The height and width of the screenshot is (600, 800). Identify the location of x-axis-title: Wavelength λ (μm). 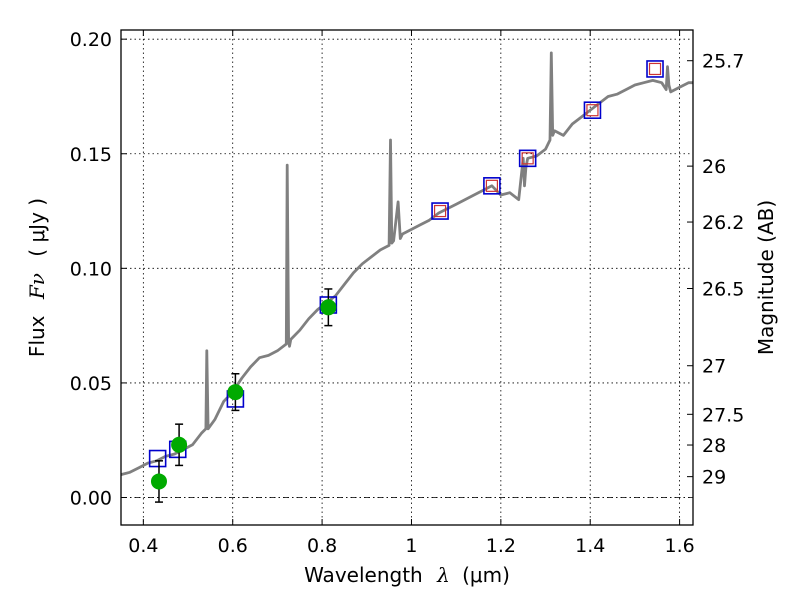
(407, 575).